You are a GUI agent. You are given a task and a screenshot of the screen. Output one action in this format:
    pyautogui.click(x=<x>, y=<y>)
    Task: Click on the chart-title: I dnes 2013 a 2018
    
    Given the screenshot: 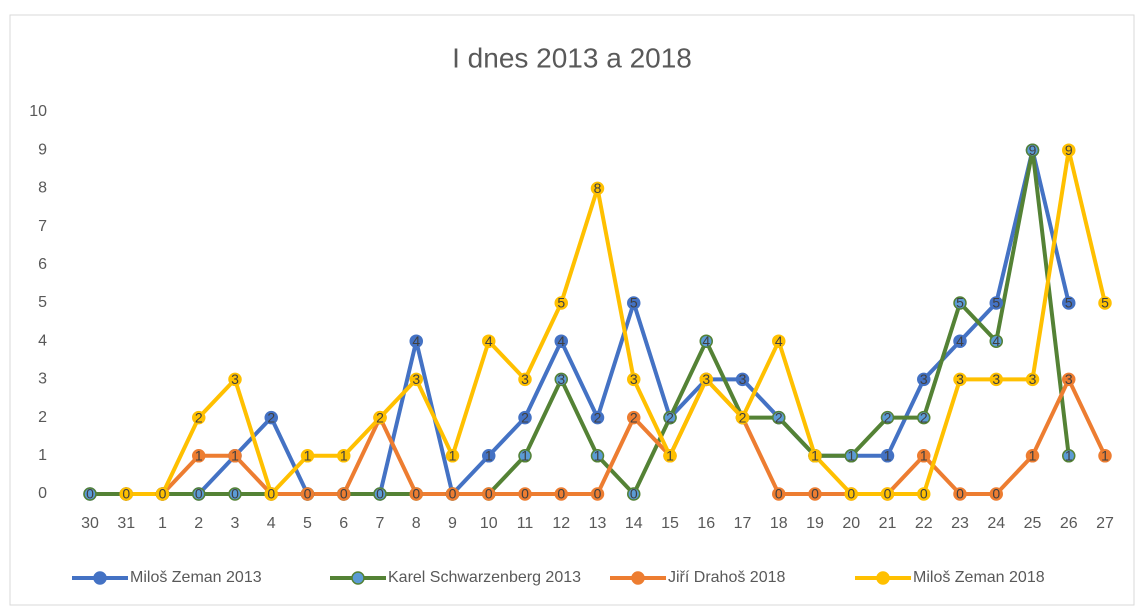 What is the action you would take?
    pyautogui.click(x=572, y=57)
    